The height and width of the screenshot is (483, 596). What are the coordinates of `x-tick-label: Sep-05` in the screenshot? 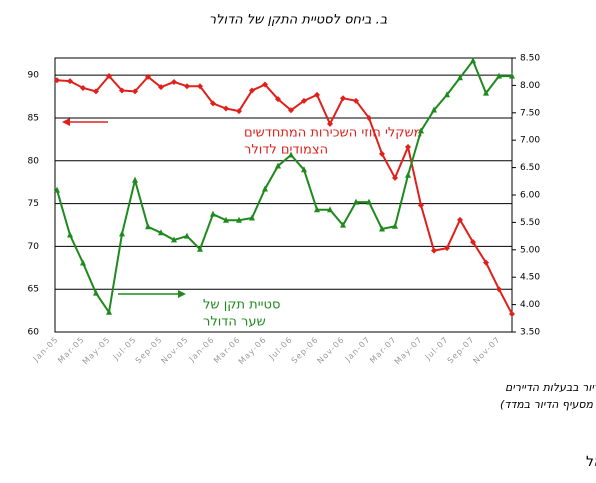 It's located at (149, 350).